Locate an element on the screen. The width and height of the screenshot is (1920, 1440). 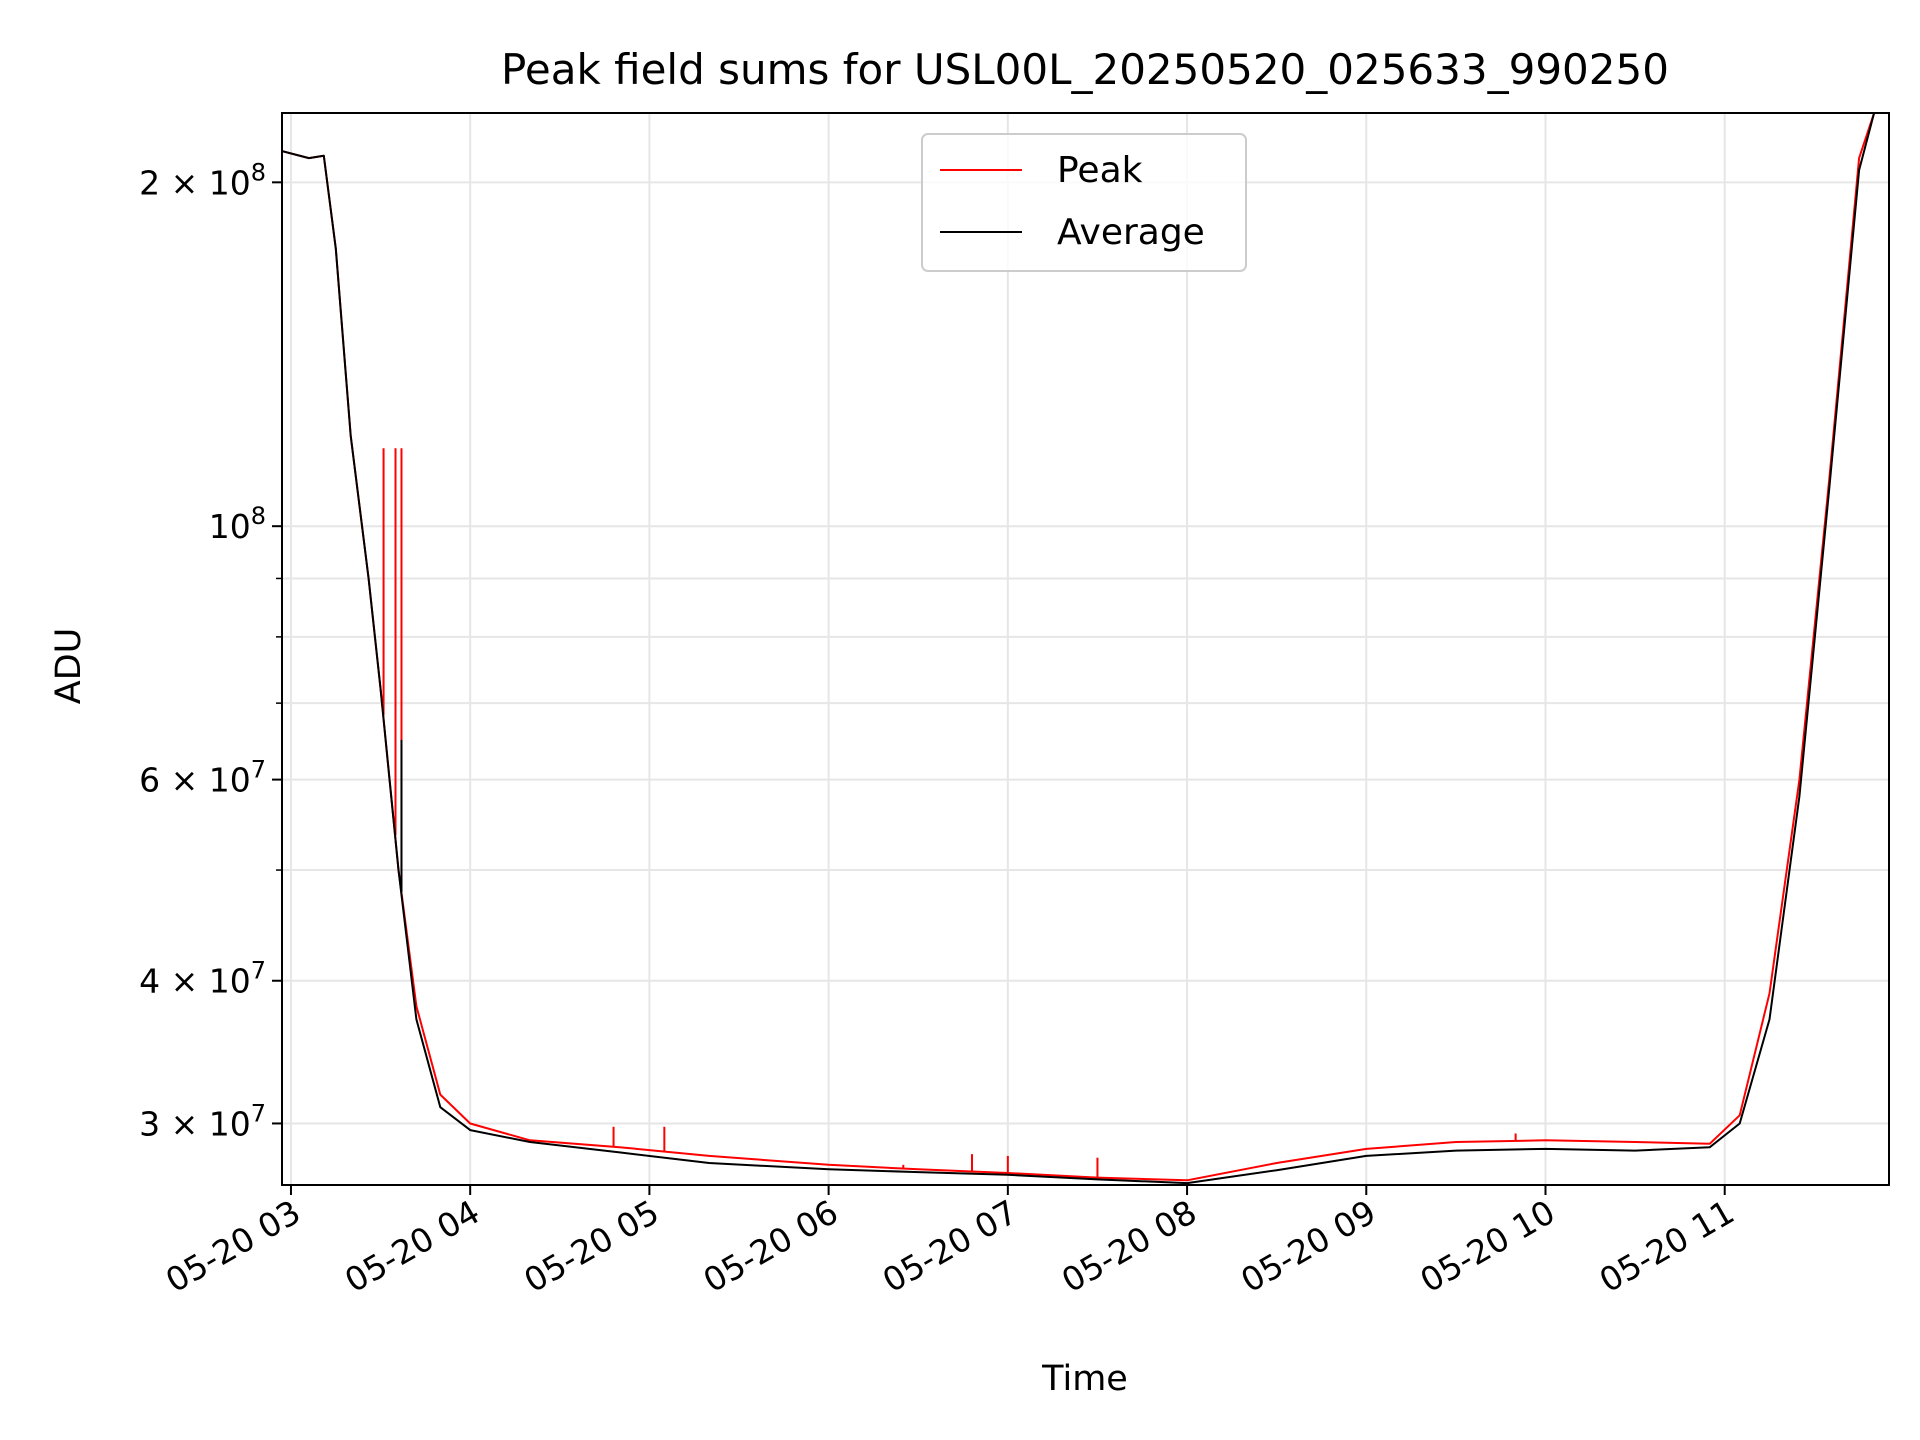
legend-box is located at coordinates (1084, 202).